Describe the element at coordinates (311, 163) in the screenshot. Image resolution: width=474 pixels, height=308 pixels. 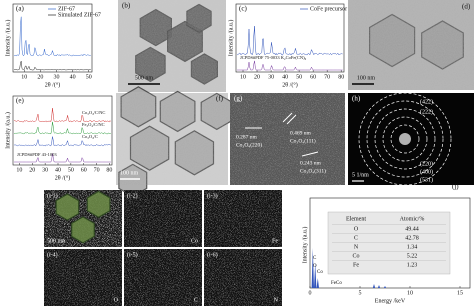
I see `label: 0.243 nm` at that location.